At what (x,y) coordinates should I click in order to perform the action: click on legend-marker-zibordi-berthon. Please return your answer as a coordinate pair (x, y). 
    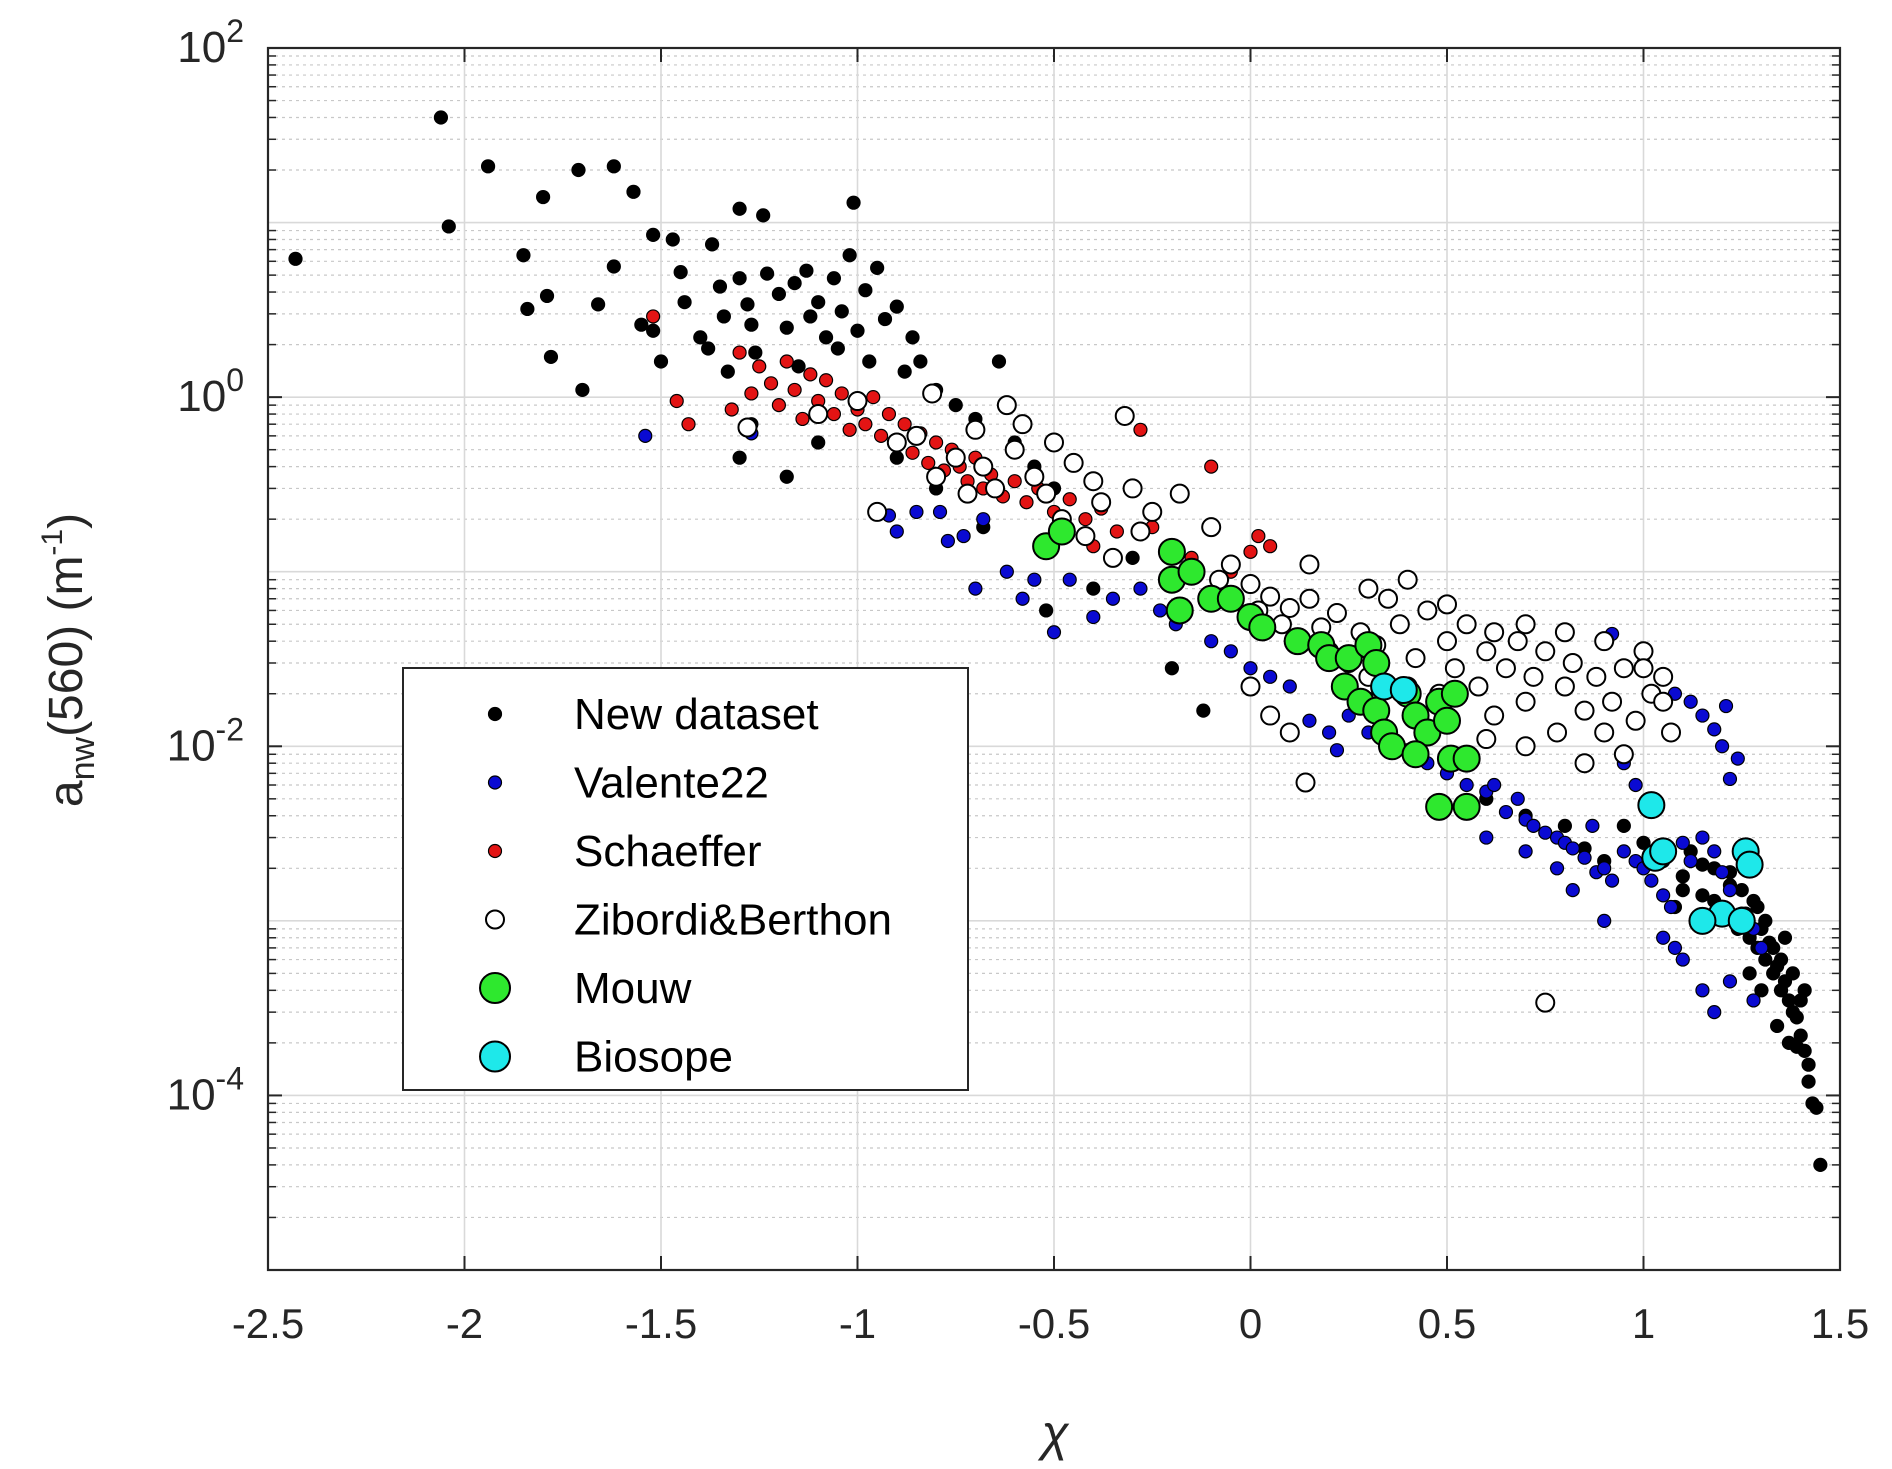
    Looking at the image, I should click on (495, 919).